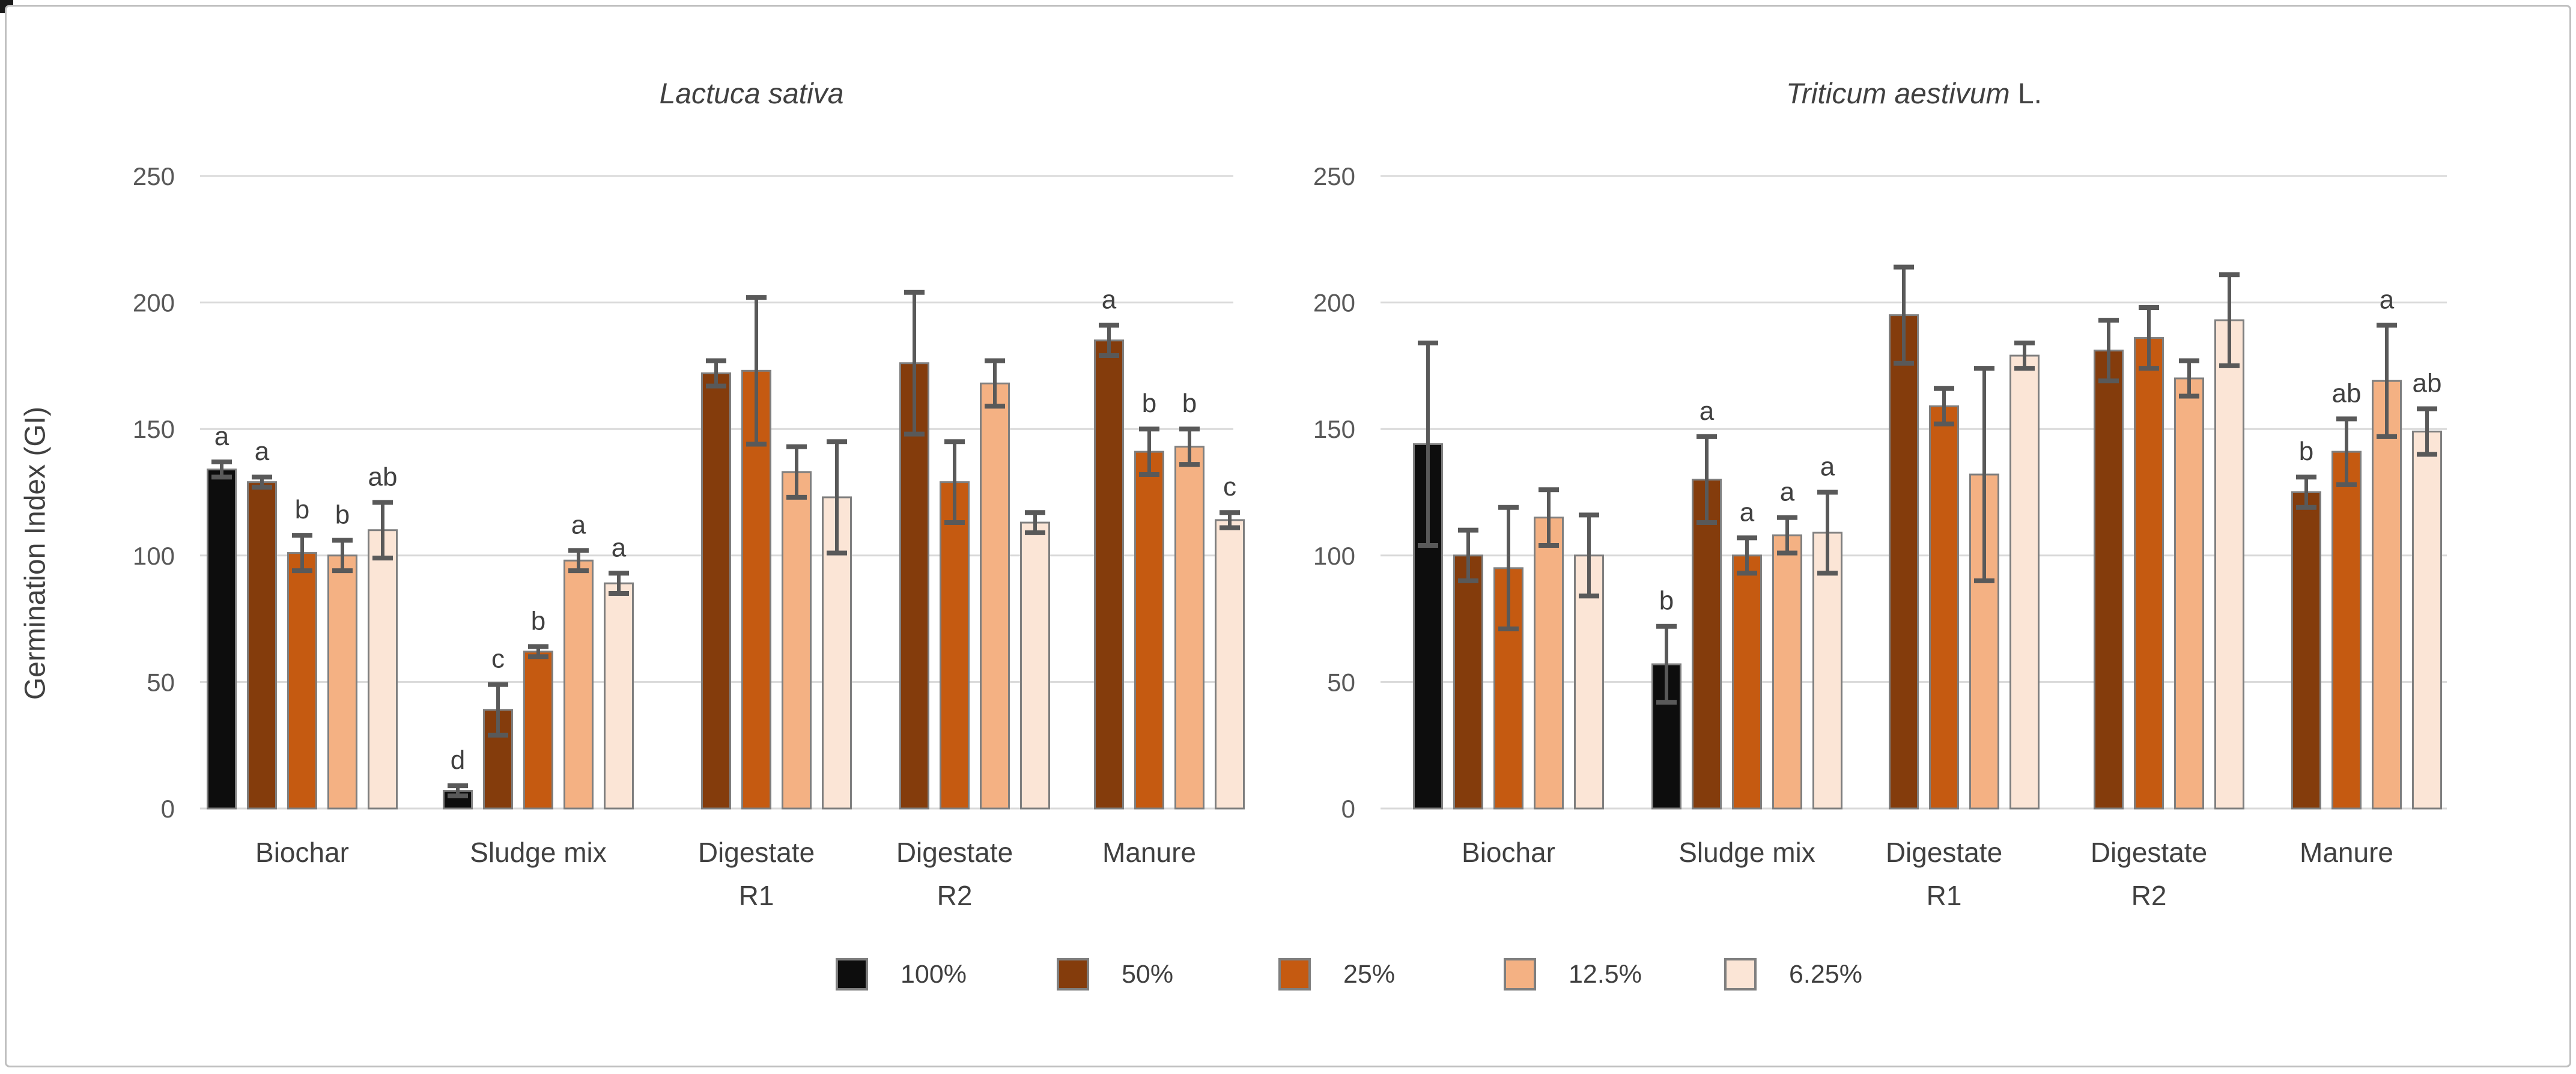 This screenshot has width=2576, height=1074. I want to click on left-panel-title-text: Lactuca sativa, so click(751, 94).